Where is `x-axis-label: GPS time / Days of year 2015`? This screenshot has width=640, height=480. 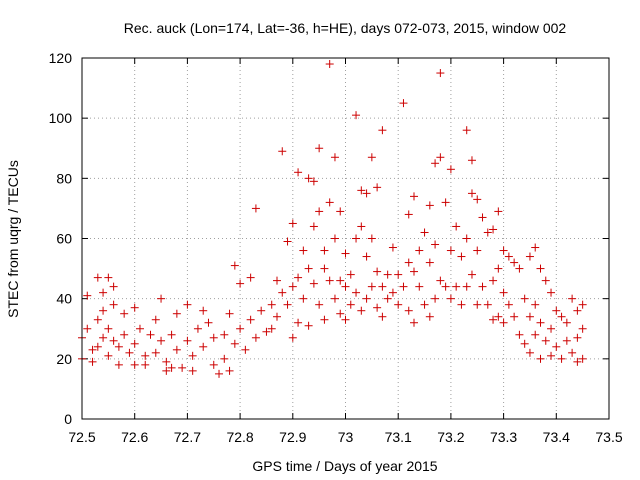
x-axis-label: GPS time / Days of year 2015 is located at coordinates (344, 466).